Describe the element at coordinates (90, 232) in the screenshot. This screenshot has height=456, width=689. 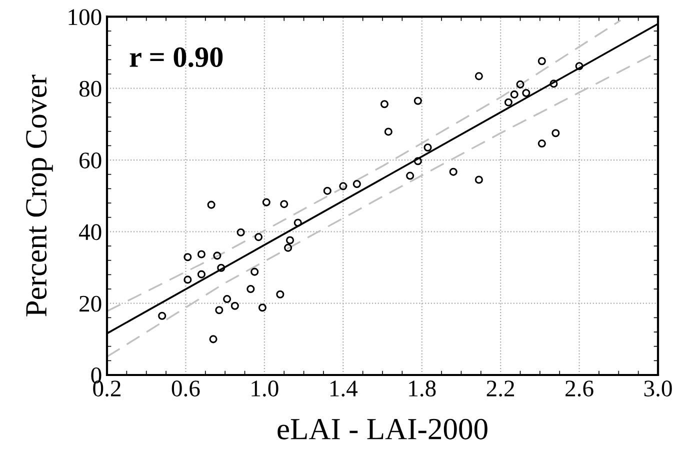
I see `y-tick-label: 40` at that location.